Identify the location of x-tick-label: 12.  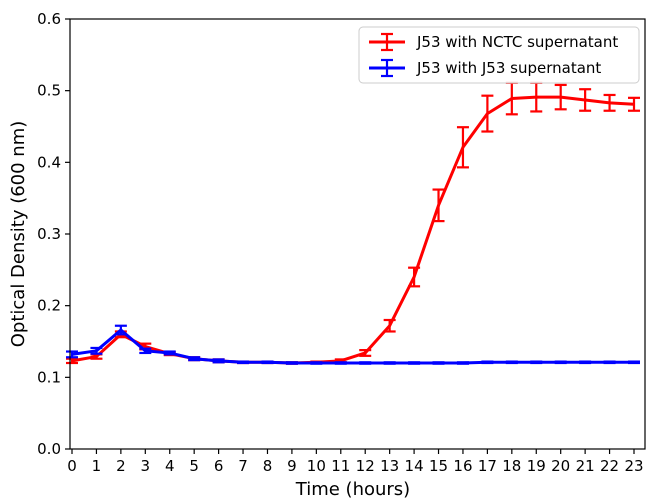
(365, 466).